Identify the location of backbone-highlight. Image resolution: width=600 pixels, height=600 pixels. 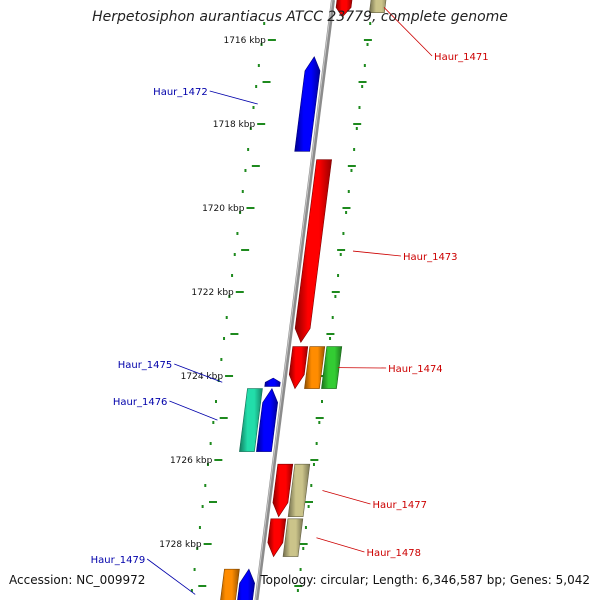
(294, 300).